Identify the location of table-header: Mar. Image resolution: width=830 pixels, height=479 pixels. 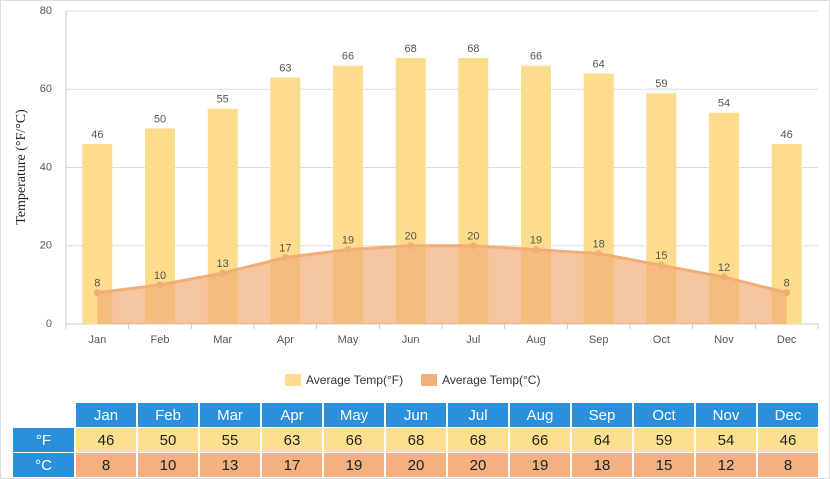
(231, 415).